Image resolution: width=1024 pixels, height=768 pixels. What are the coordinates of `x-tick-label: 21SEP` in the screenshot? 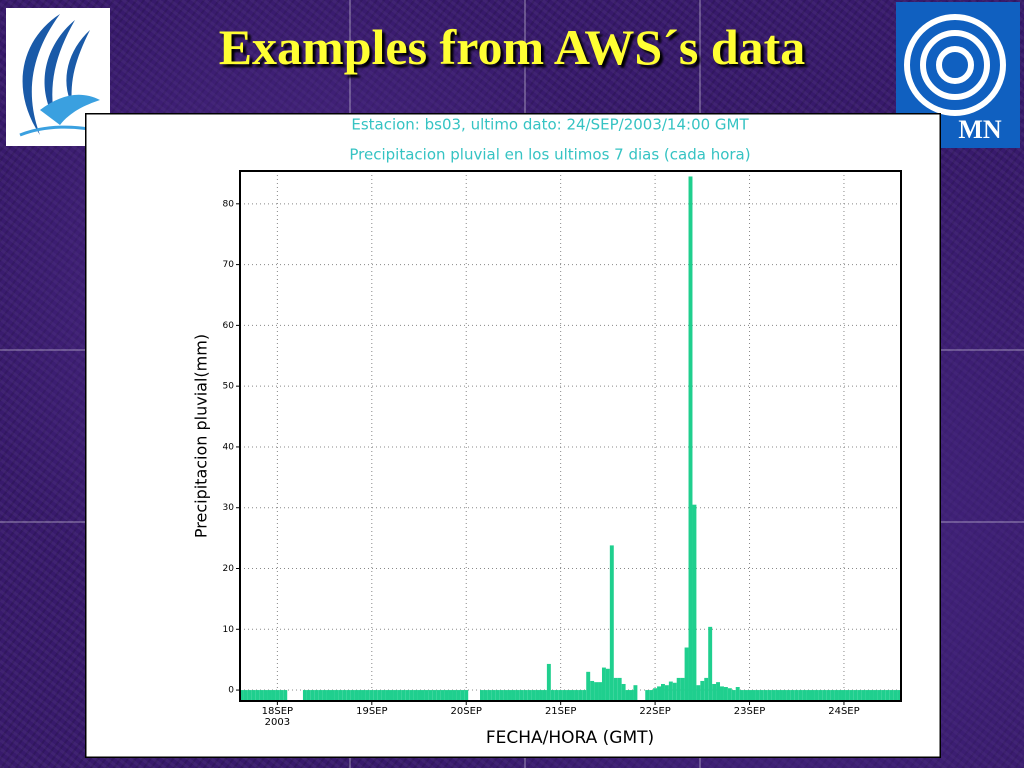 It's located at (560, 711).